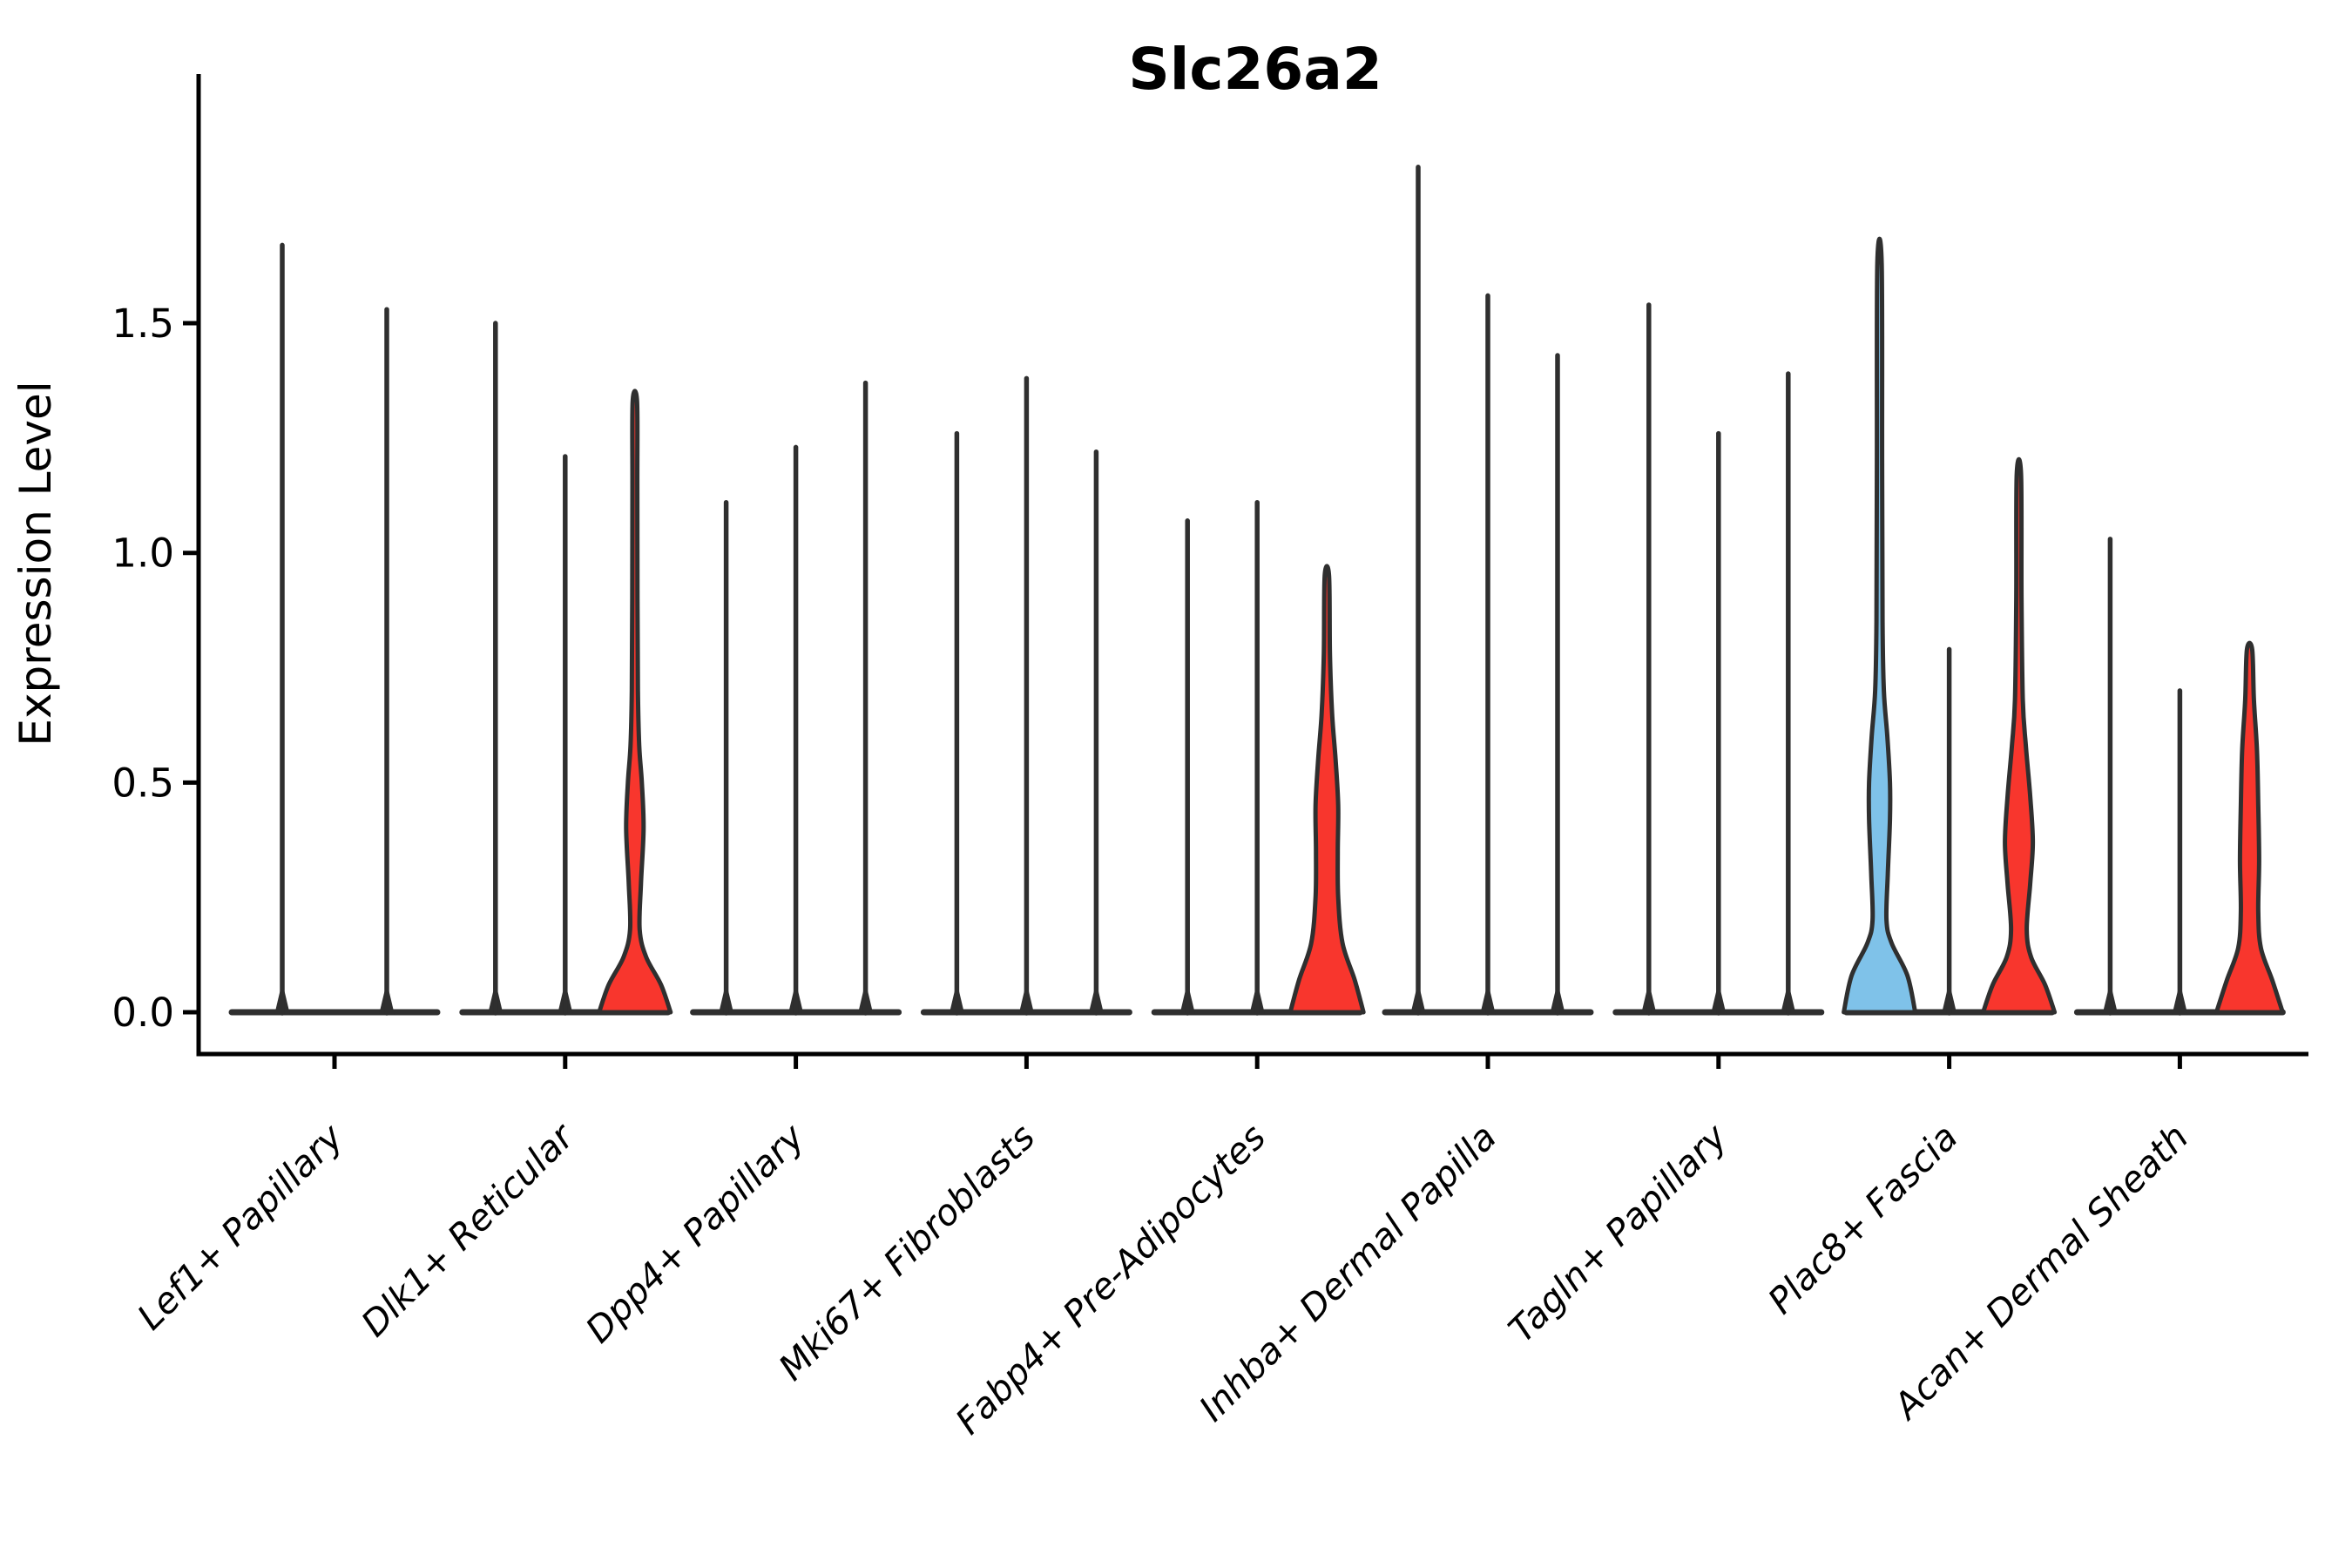  What do you see at coordinates (1617, 1233) in the screenshot?
I see `x-tick-label: Tagln+ Papillary` at bounding box center [1617, 1233].